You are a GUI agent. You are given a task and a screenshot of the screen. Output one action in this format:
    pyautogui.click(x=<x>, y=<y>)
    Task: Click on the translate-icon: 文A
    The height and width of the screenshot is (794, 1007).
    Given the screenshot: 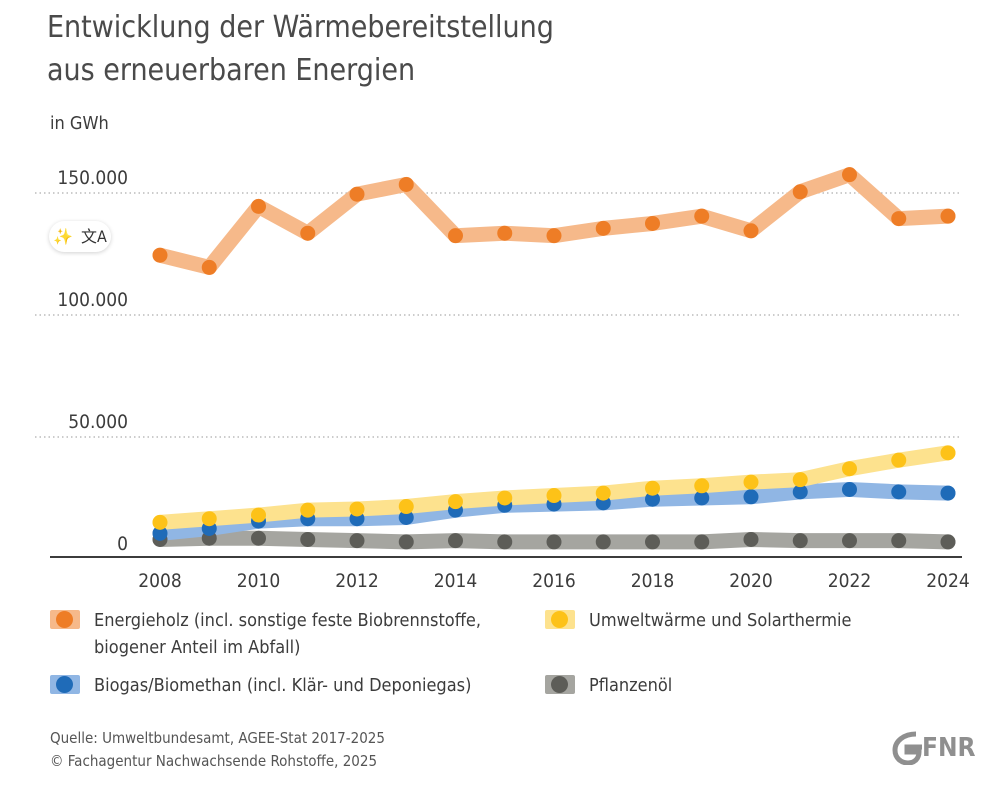 What is the action you would take?
    pyautogui.click(x=94, y=236)
    